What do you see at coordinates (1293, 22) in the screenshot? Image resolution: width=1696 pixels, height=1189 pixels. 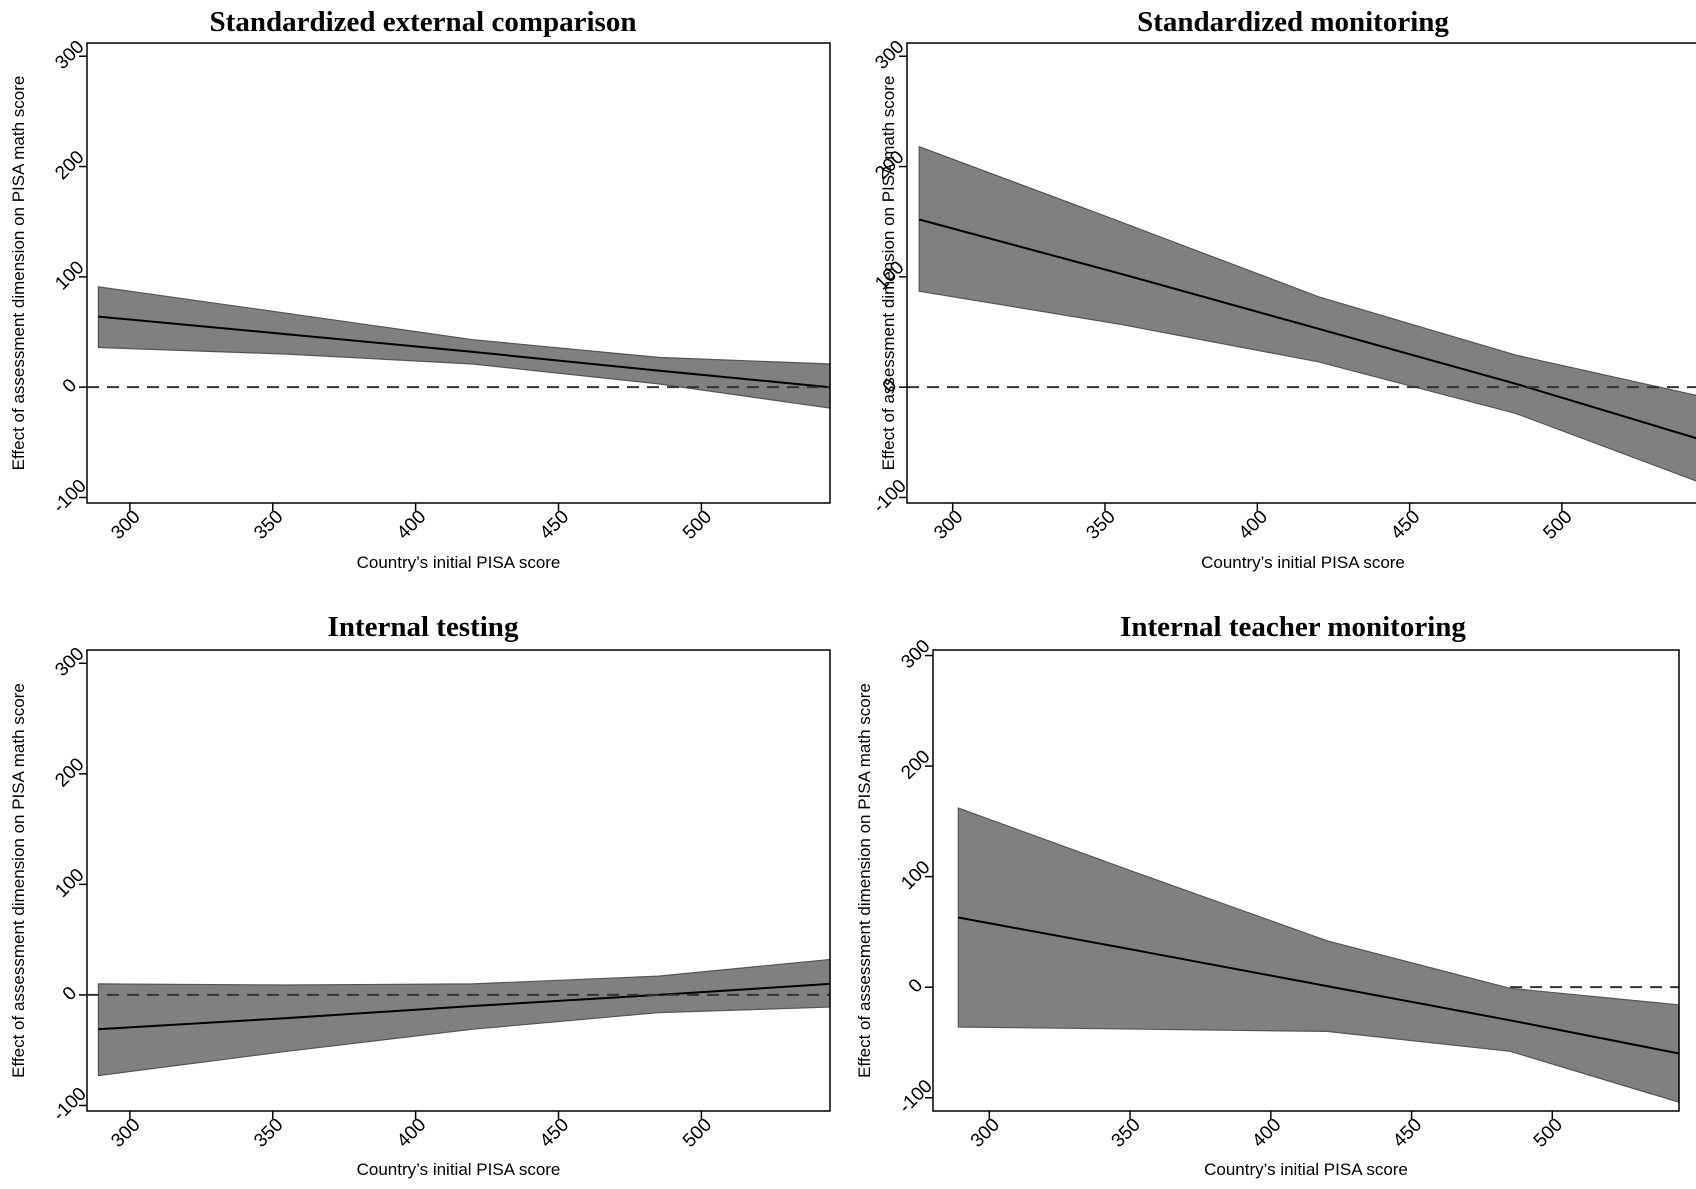 I see `chart-title: Standardized monitoring` at bounding box center [1293, 22].